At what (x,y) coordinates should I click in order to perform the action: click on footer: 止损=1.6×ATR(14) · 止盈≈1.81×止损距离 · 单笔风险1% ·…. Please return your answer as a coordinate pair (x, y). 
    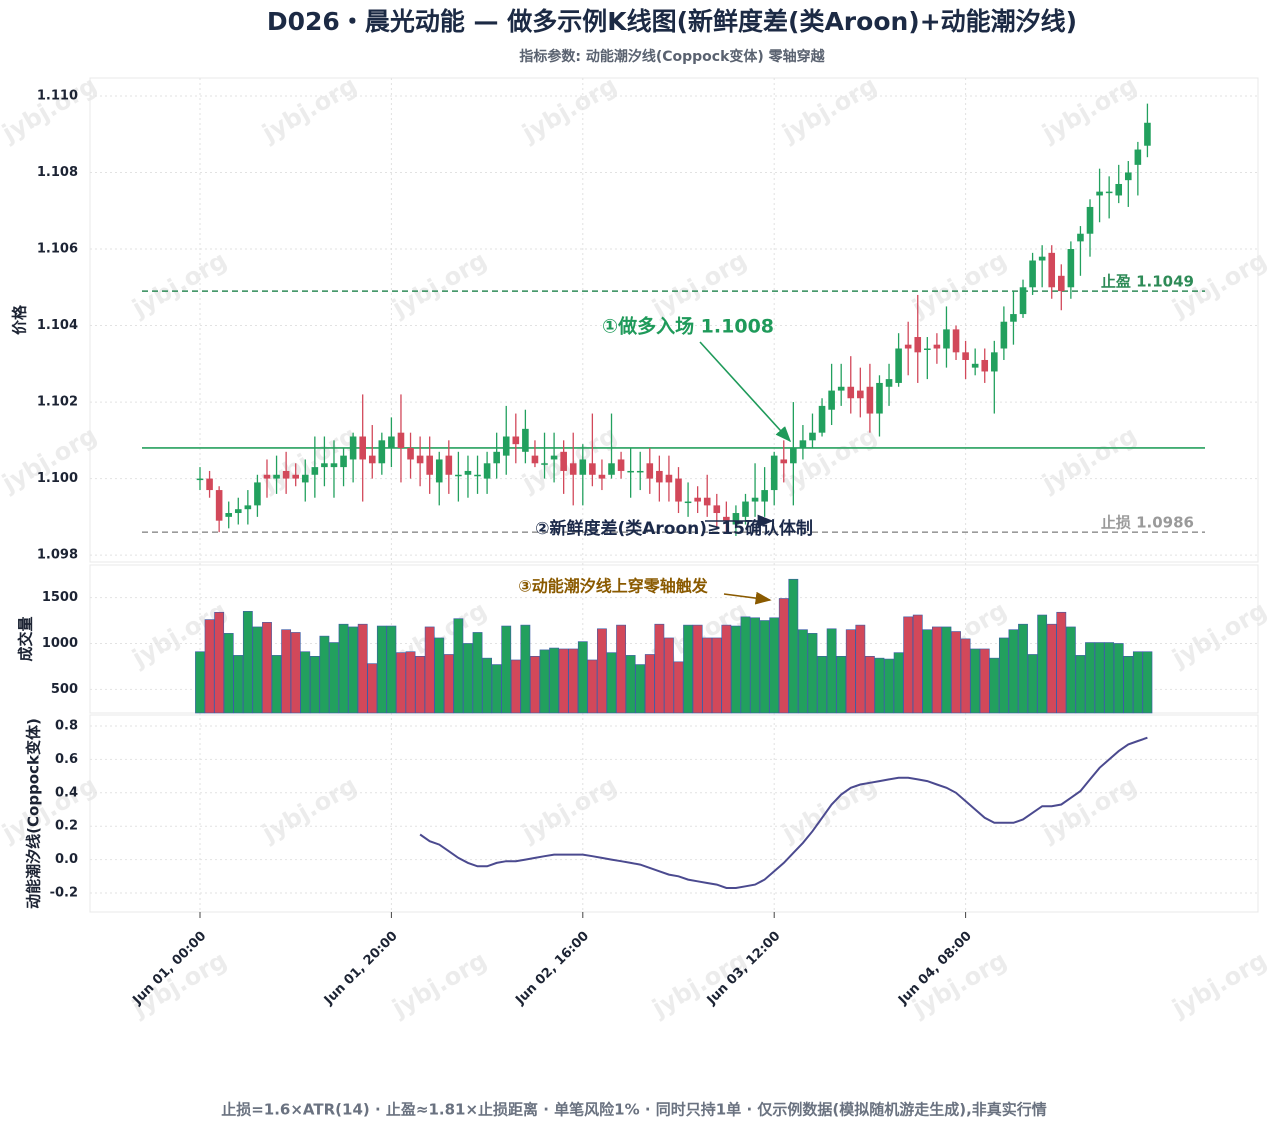
    Looking at the image, I should click on (634, 1110).